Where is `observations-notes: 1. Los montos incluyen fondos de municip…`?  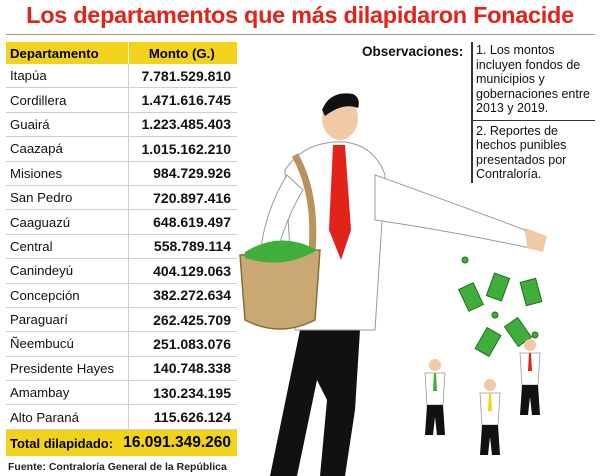 observations-notes: 1. Los montos incluyen fondos de municip… is located at coordinates (533, 112).